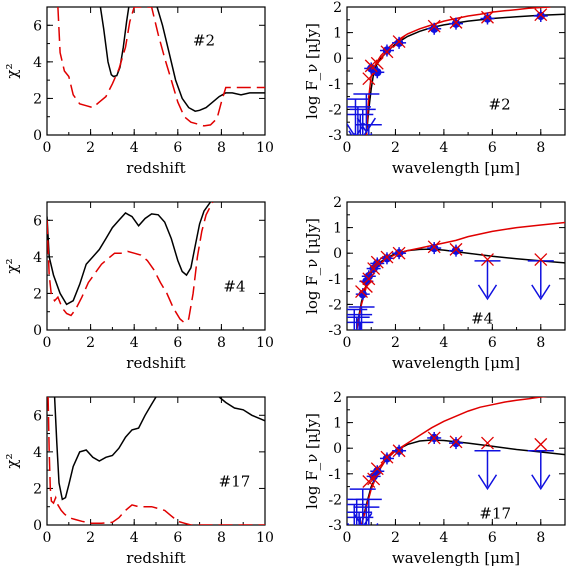  Describe the element at coordinates (265, 148) in the screenshot. I see `x-tick-label: 10` at that location.